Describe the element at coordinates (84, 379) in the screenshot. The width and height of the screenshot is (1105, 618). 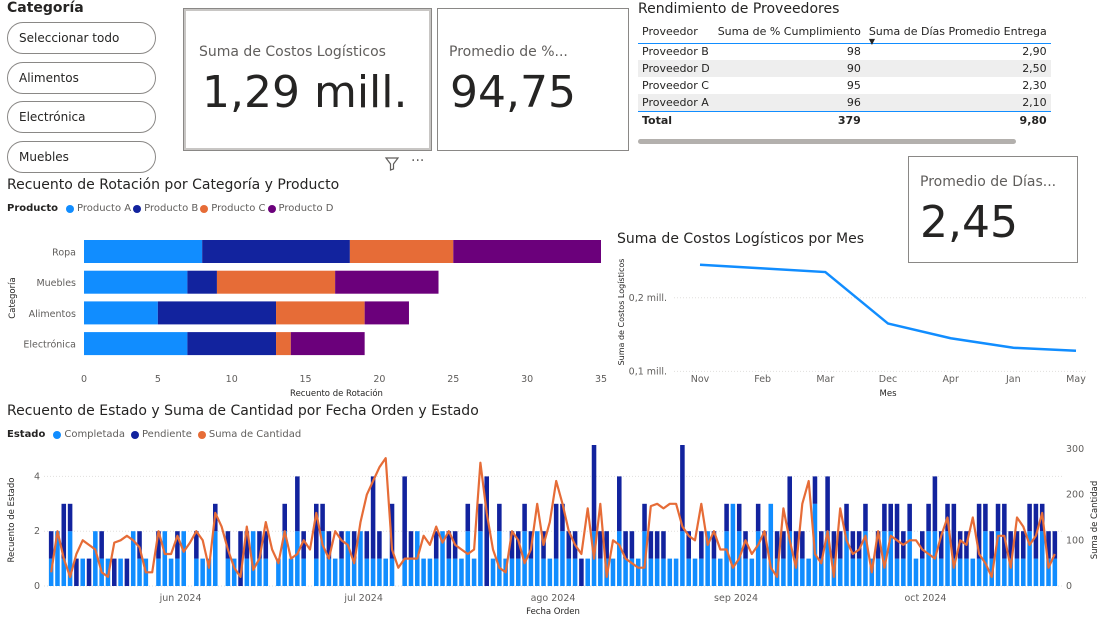
I see `x-tick-label: 0` at that location.